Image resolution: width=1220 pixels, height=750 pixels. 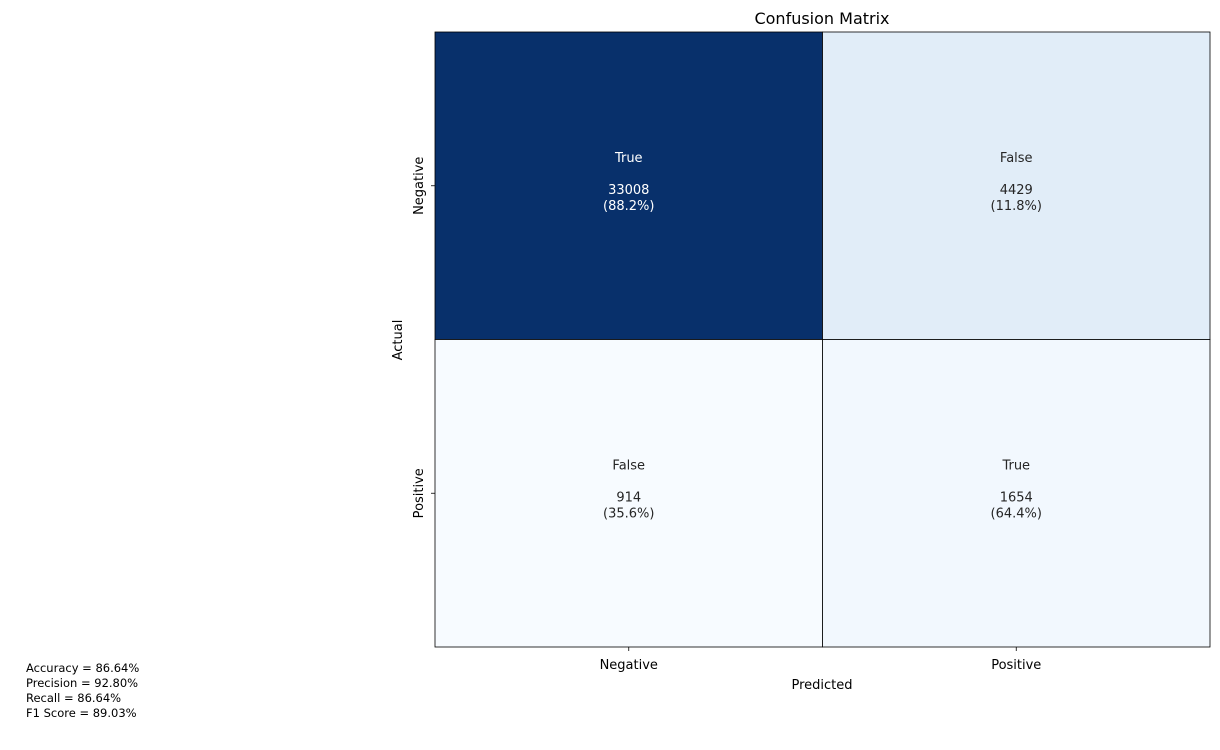 I want to click on cell-percent-r0-c0: (88.2%), so click(x=628, y=206).